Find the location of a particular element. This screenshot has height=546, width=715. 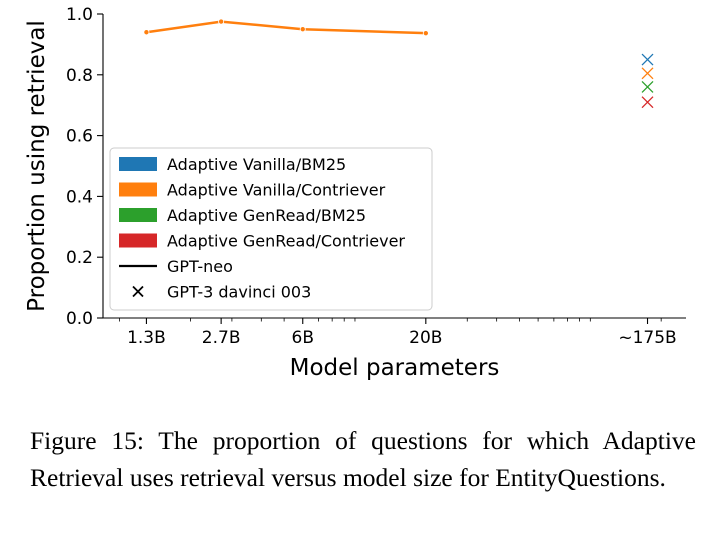

y-tick-label: 0.0 is located at coordinates (79, 319).